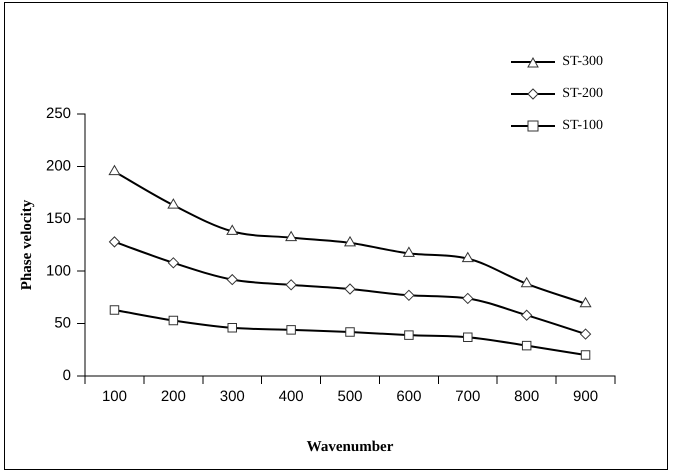  Describe the element at coordinates (59, 113) in the screenshot. I see `y-tick-label: 250` at that location.